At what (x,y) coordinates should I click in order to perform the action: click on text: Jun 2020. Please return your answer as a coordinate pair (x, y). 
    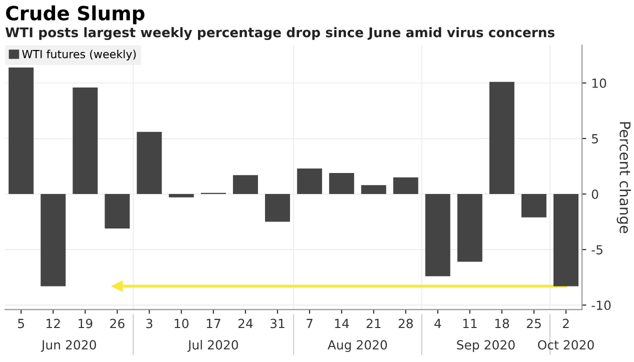
    Looking at the image, I should click on (68, 346).